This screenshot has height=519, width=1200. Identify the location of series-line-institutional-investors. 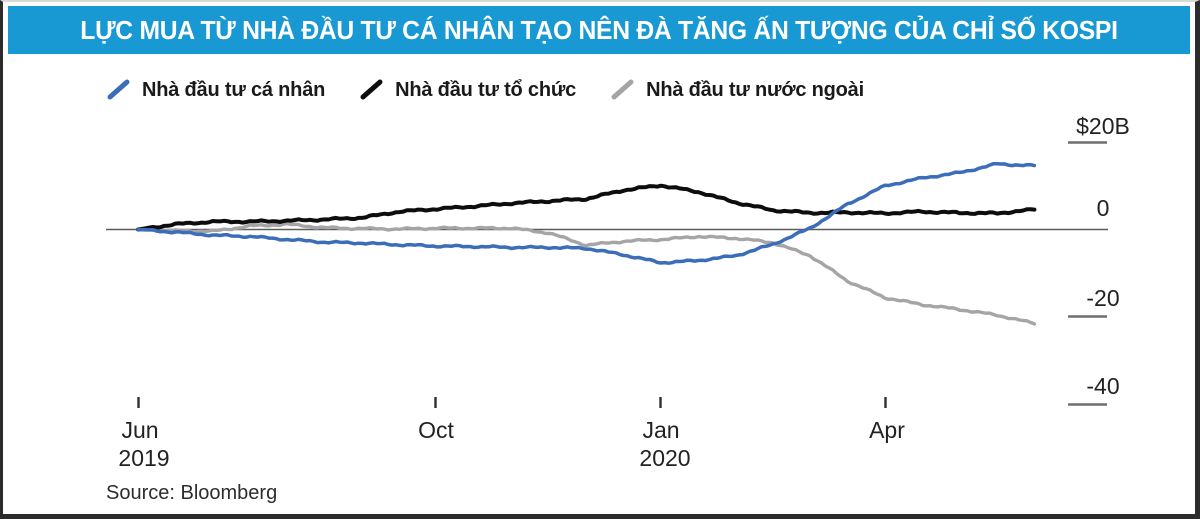
(586, 207).